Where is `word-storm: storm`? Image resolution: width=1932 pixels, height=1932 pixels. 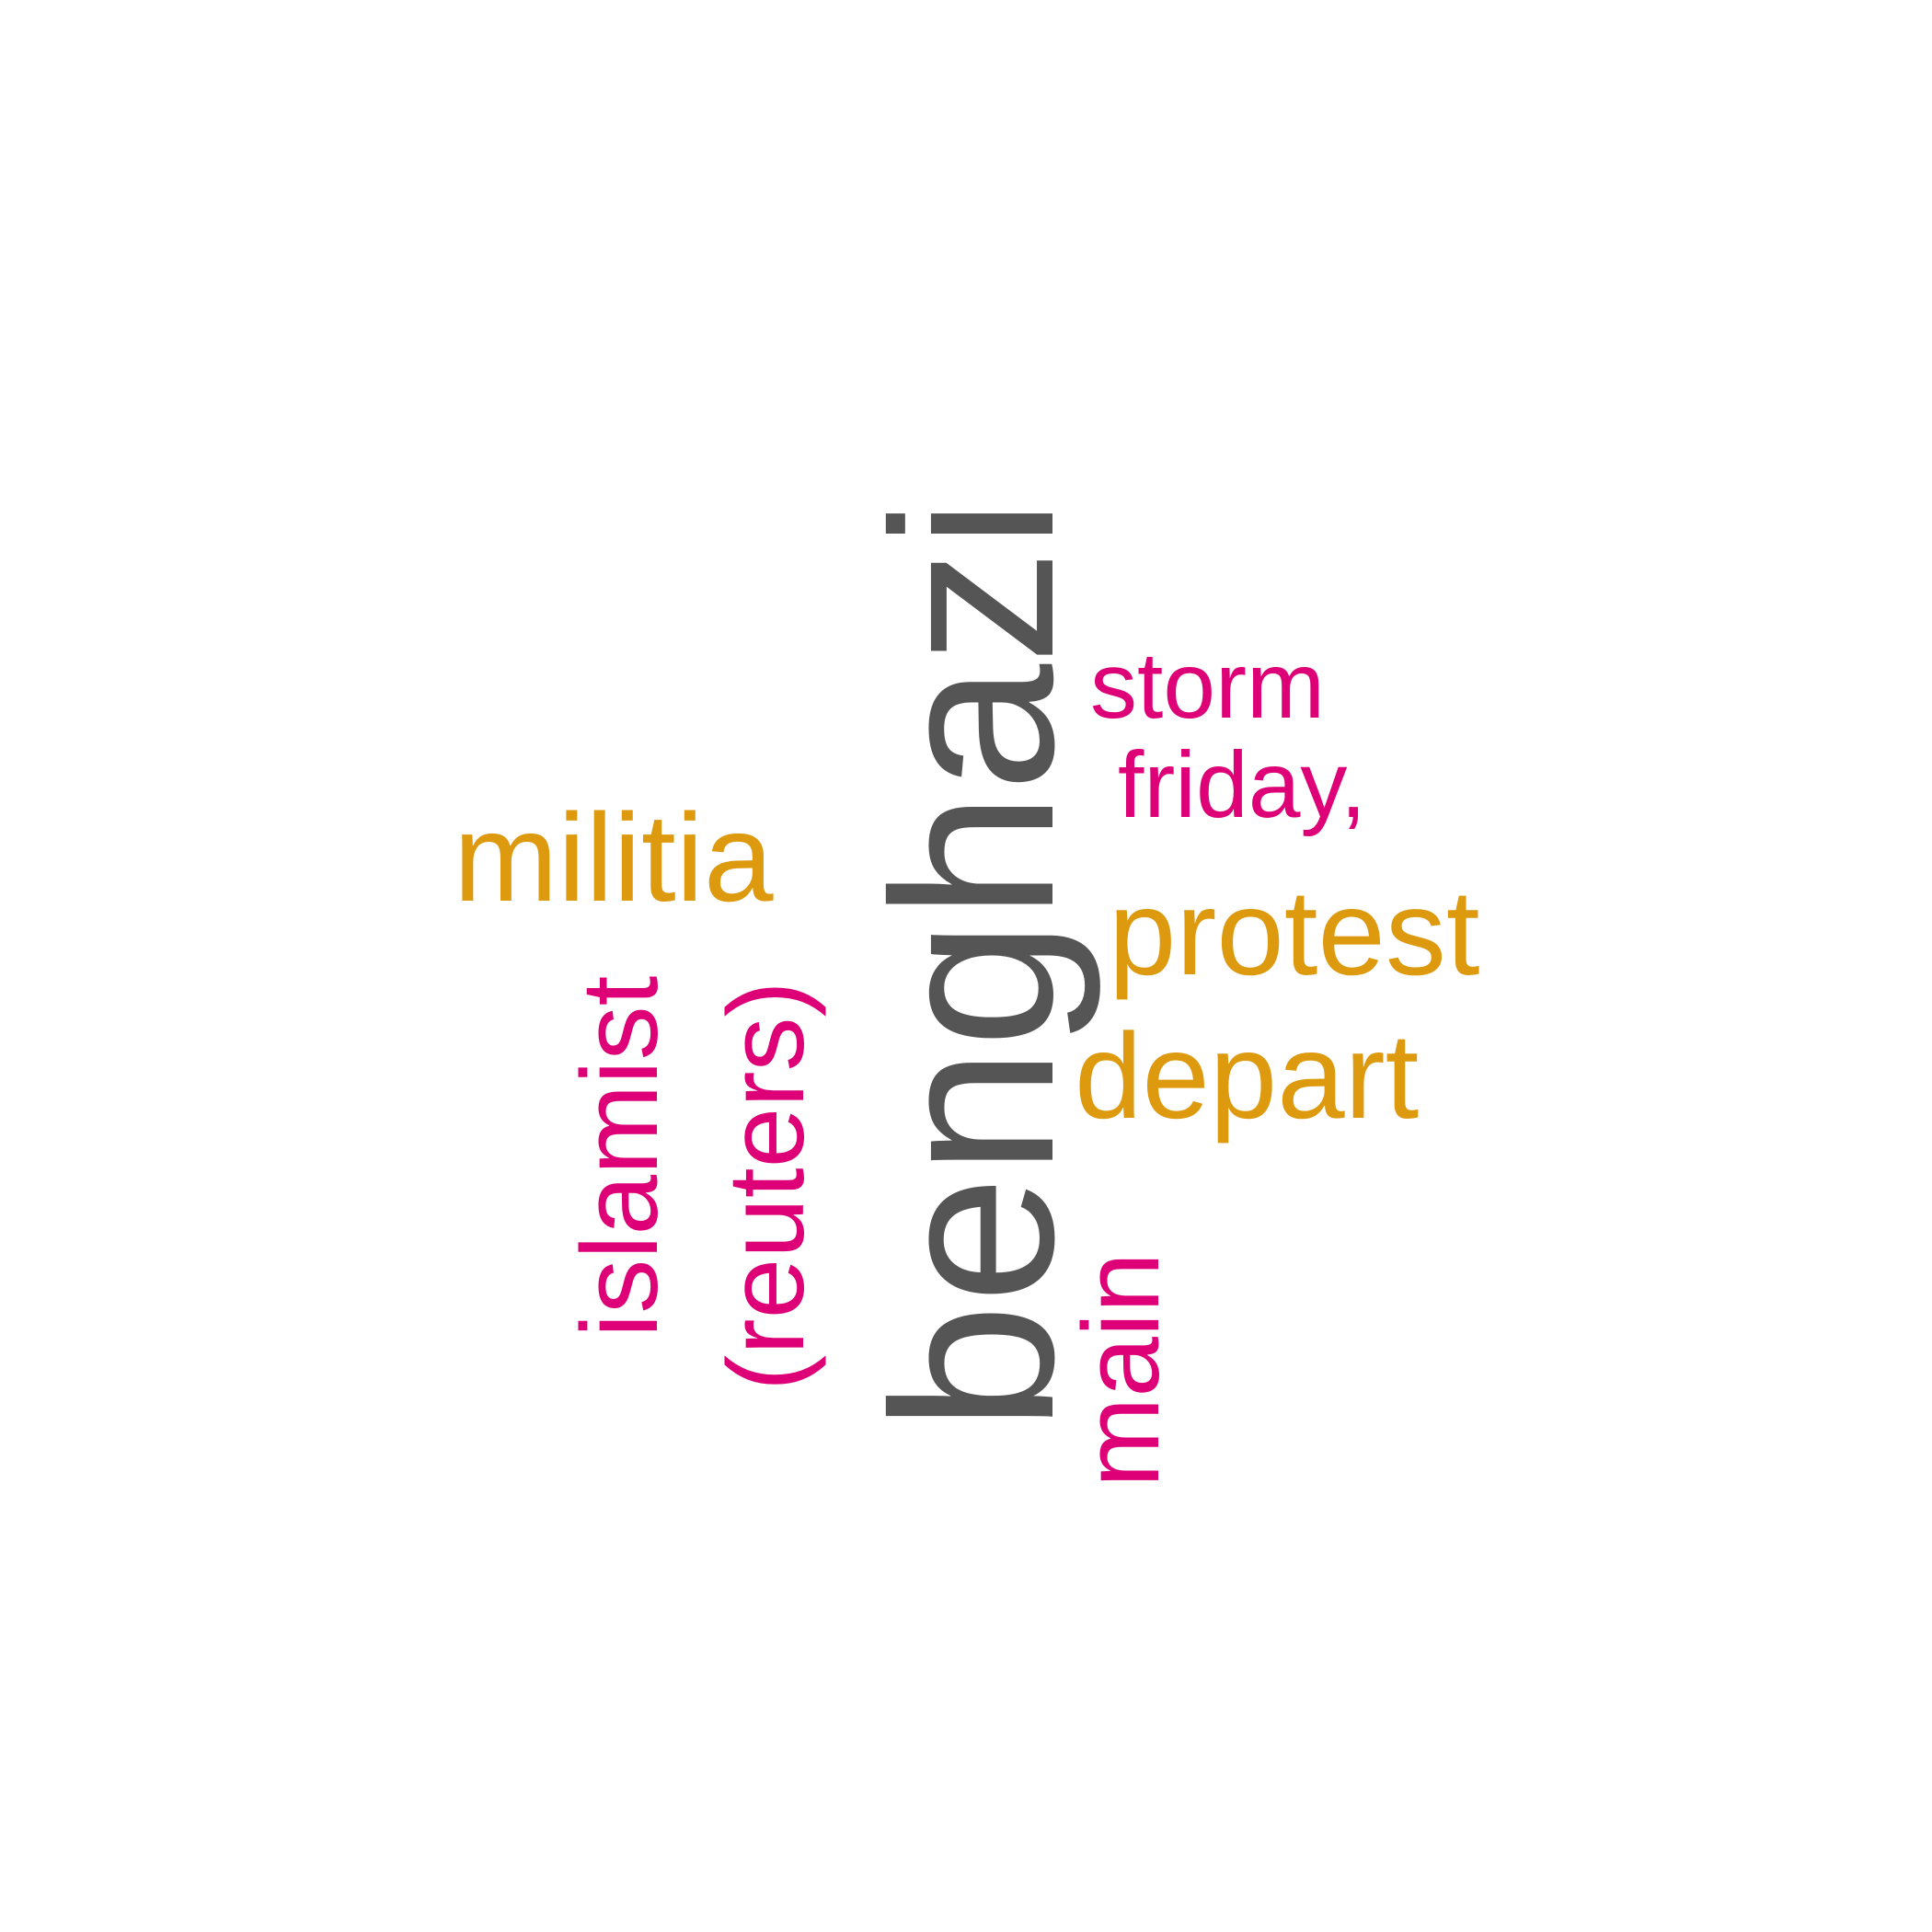 word-storm: storm is located at coordinates (1207, 685).